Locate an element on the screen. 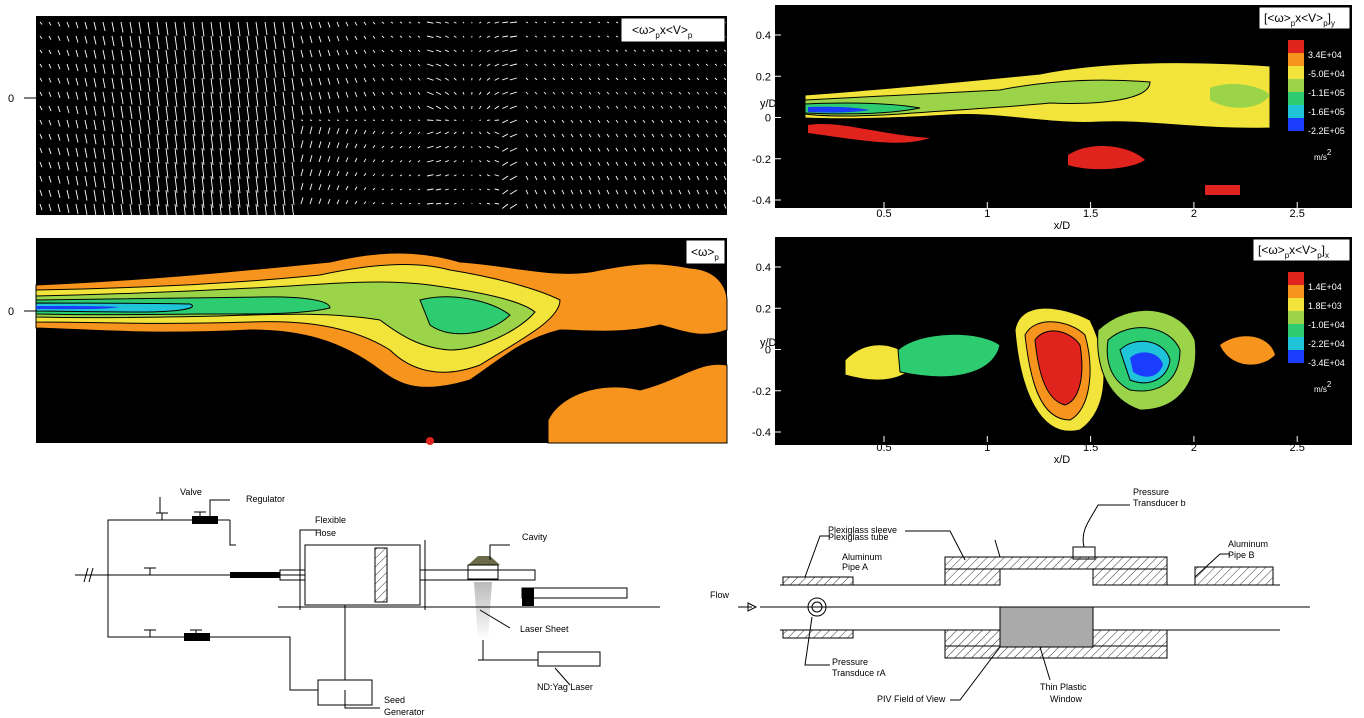 This screenshot has height=718, width=1364. subscript: y is located at coordinates (1333, 23).